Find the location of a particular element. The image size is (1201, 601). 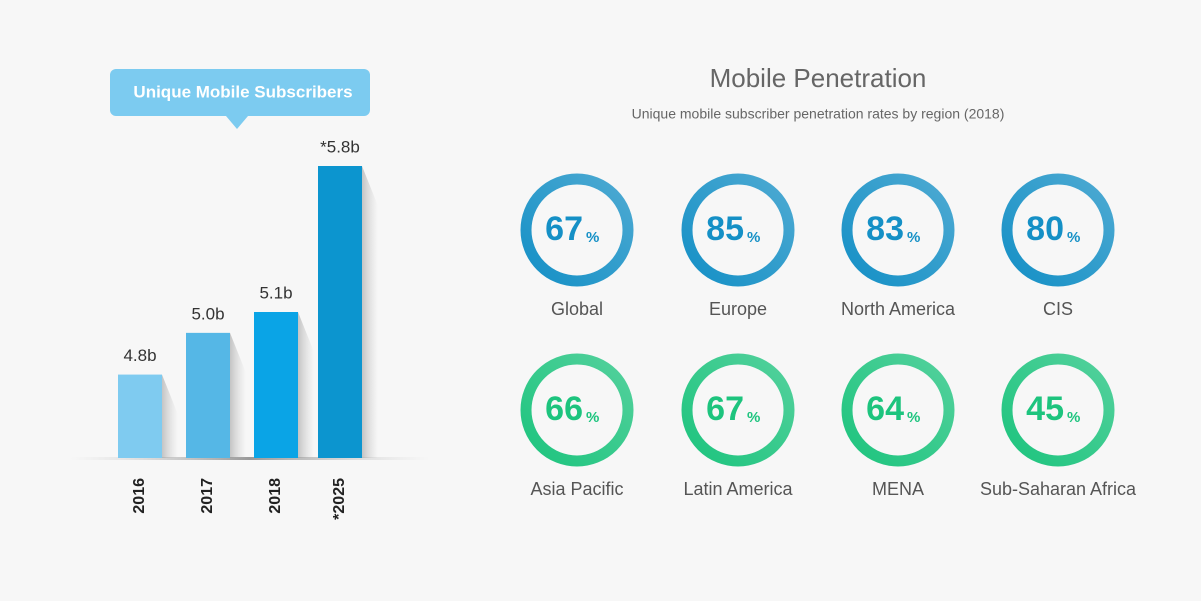

bar-value-label: 5.0b is located at coordinates (207, 313).